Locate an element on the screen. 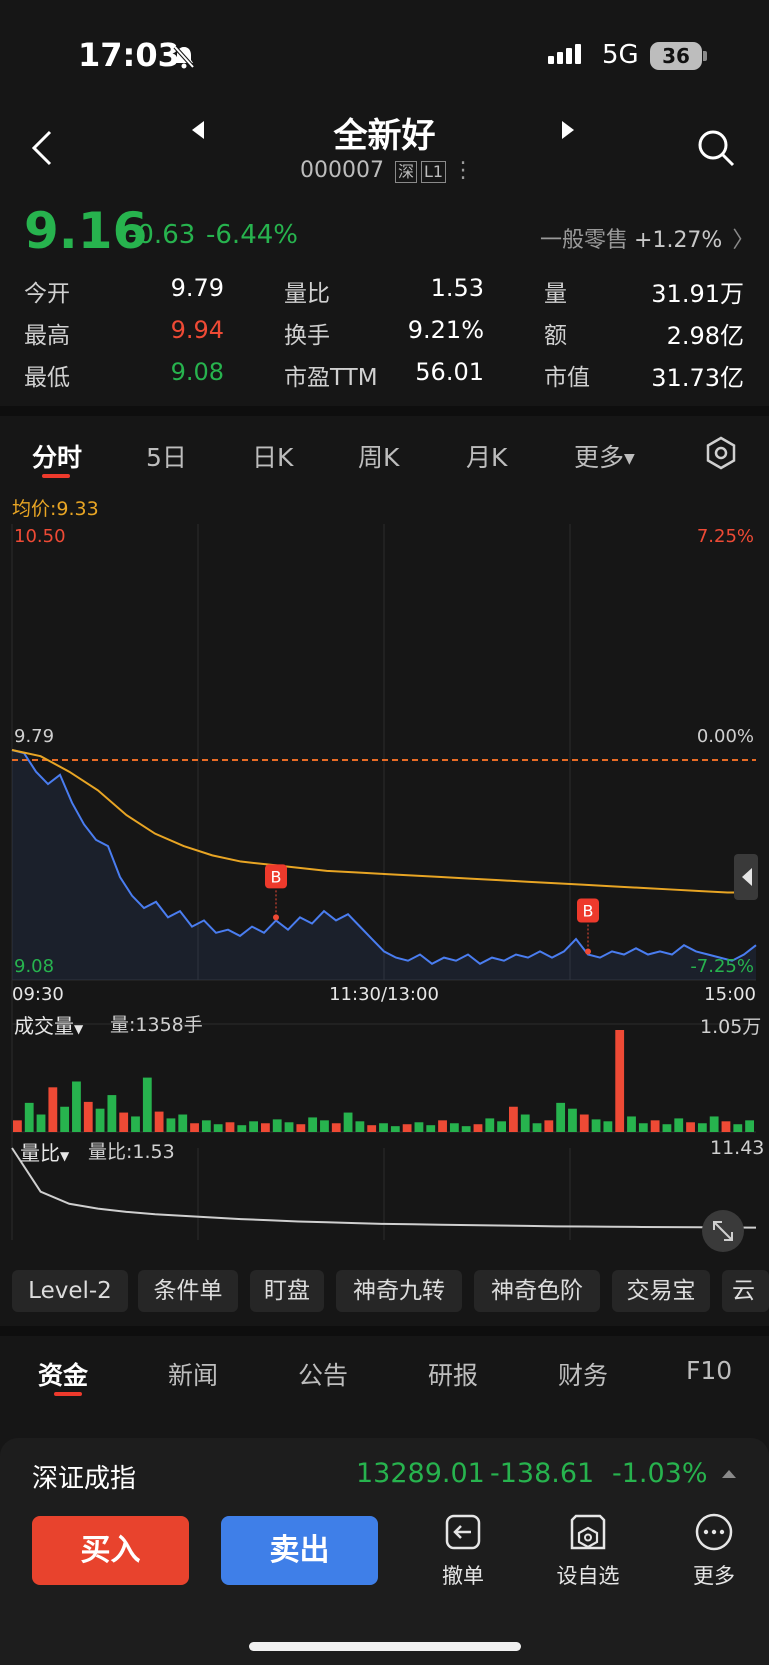 This screenshot has width=769, height=1665. section-divider is located at coordinates (384, 1331).